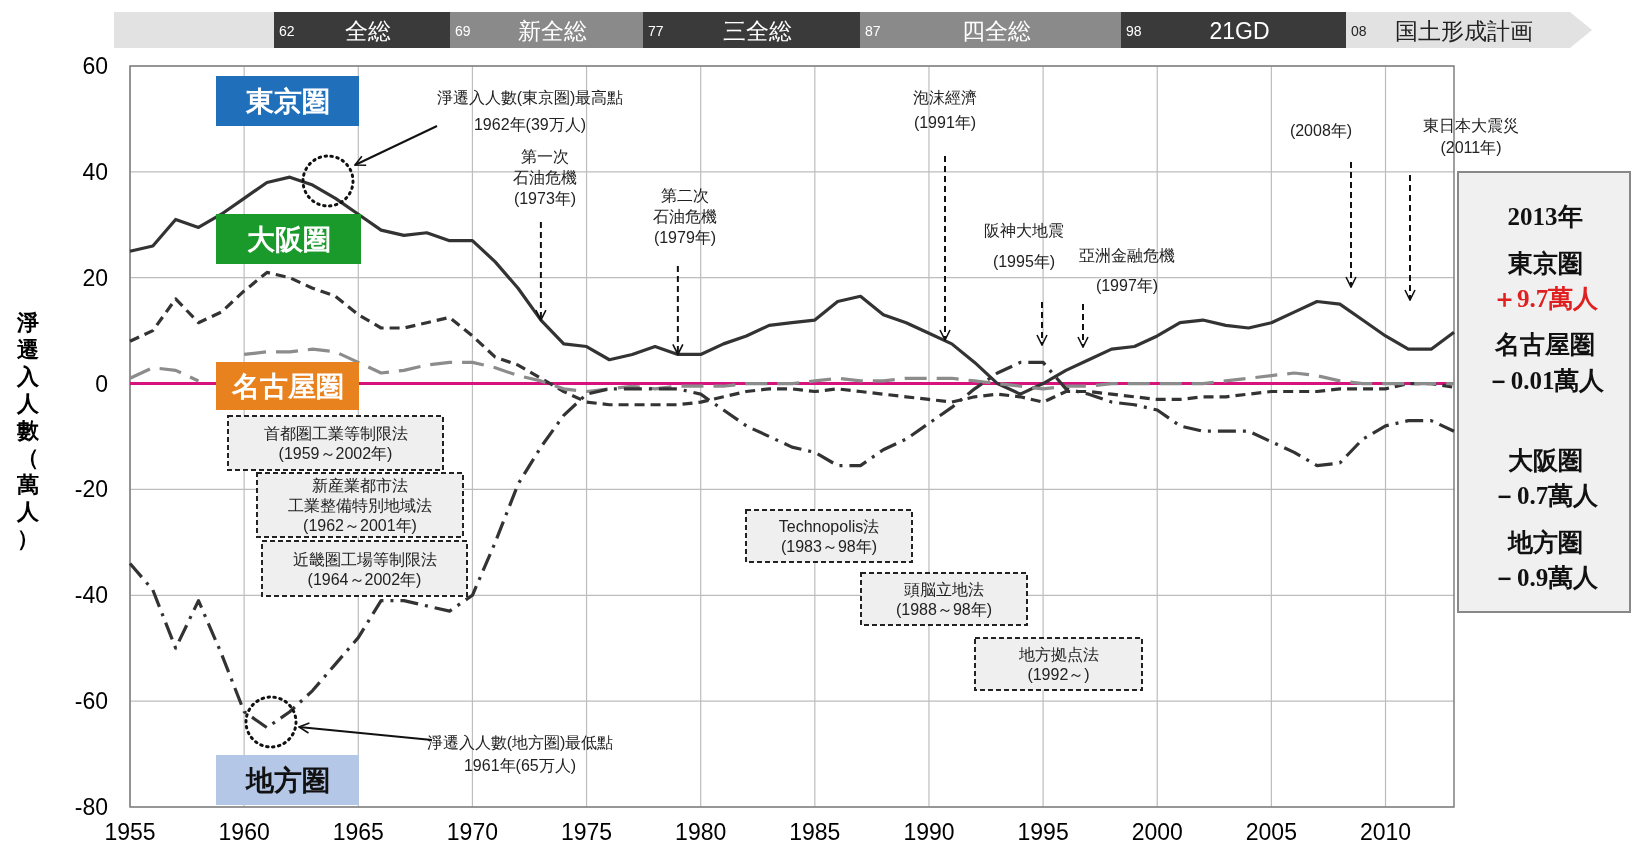  What do you see at coordinates (701, 832) in the screenshot?
I see `x-tick-label: 1980` at bounding box center [701, 832].